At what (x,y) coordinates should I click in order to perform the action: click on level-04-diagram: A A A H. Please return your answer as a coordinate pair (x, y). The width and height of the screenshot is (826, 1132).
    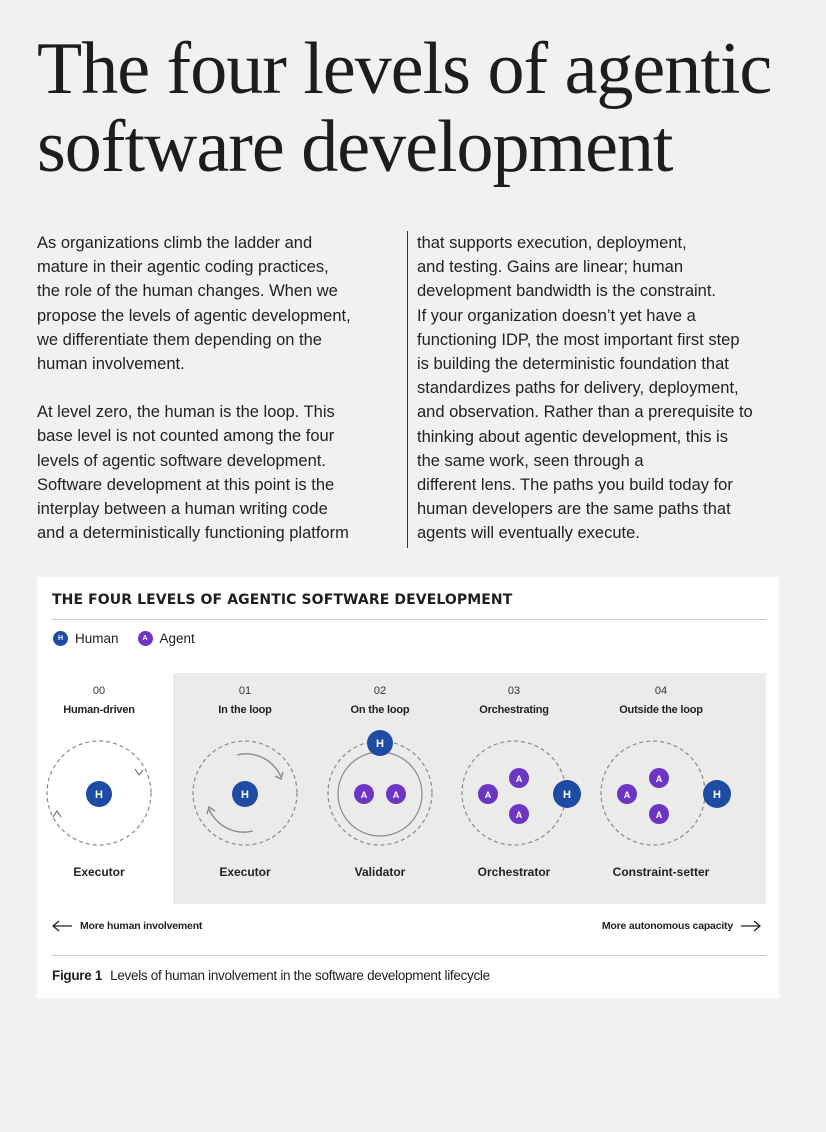
    Looking at the image, I should click on (665, 793).